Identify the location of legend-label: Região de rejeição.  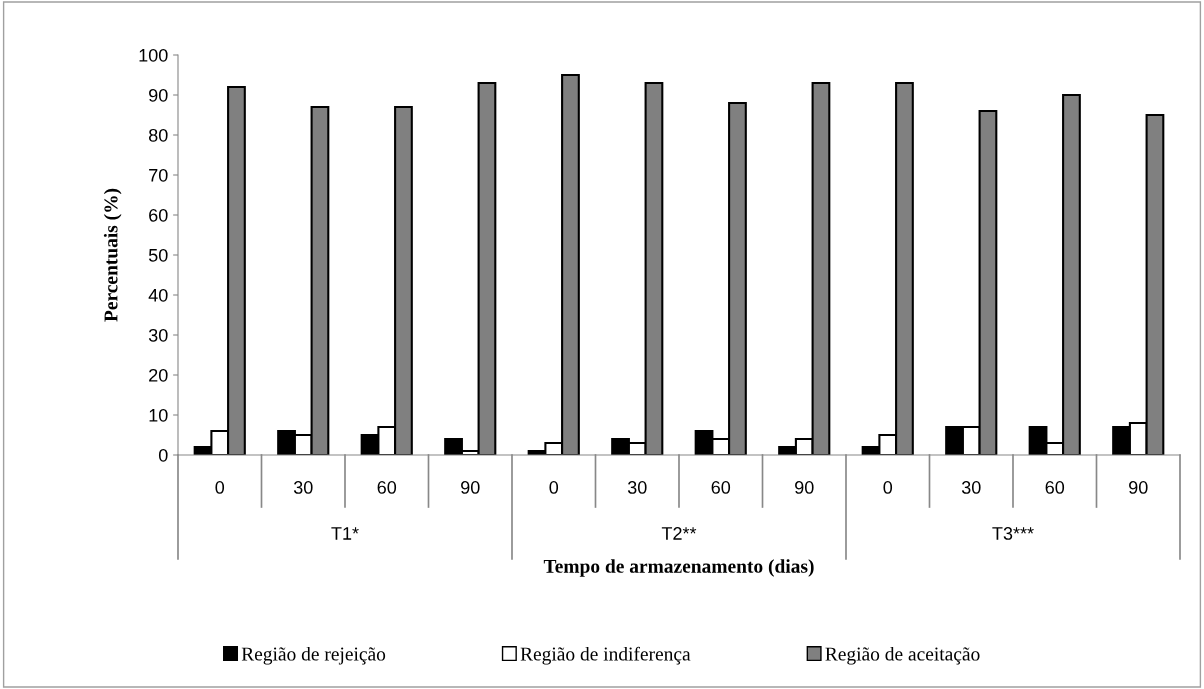
(313, 655).